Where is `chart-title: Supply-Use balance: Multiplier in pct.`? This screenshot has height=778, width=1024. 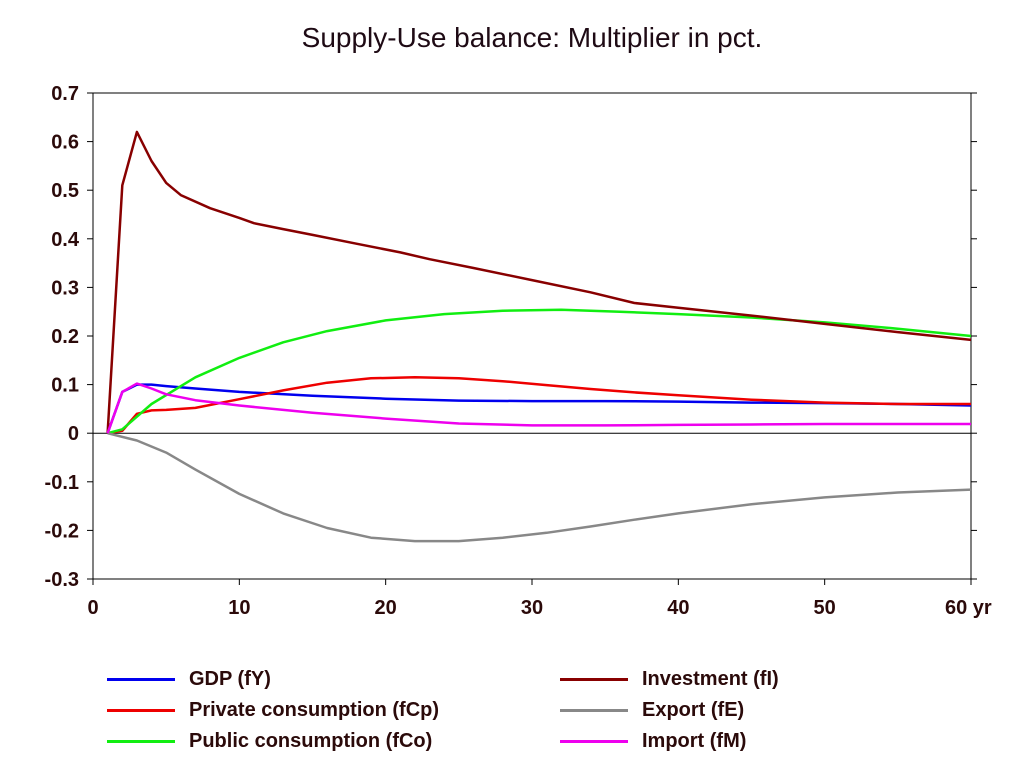 chart-title: Supply-Use balance: Multiplier in pct. is located at coordinates (532, 37).